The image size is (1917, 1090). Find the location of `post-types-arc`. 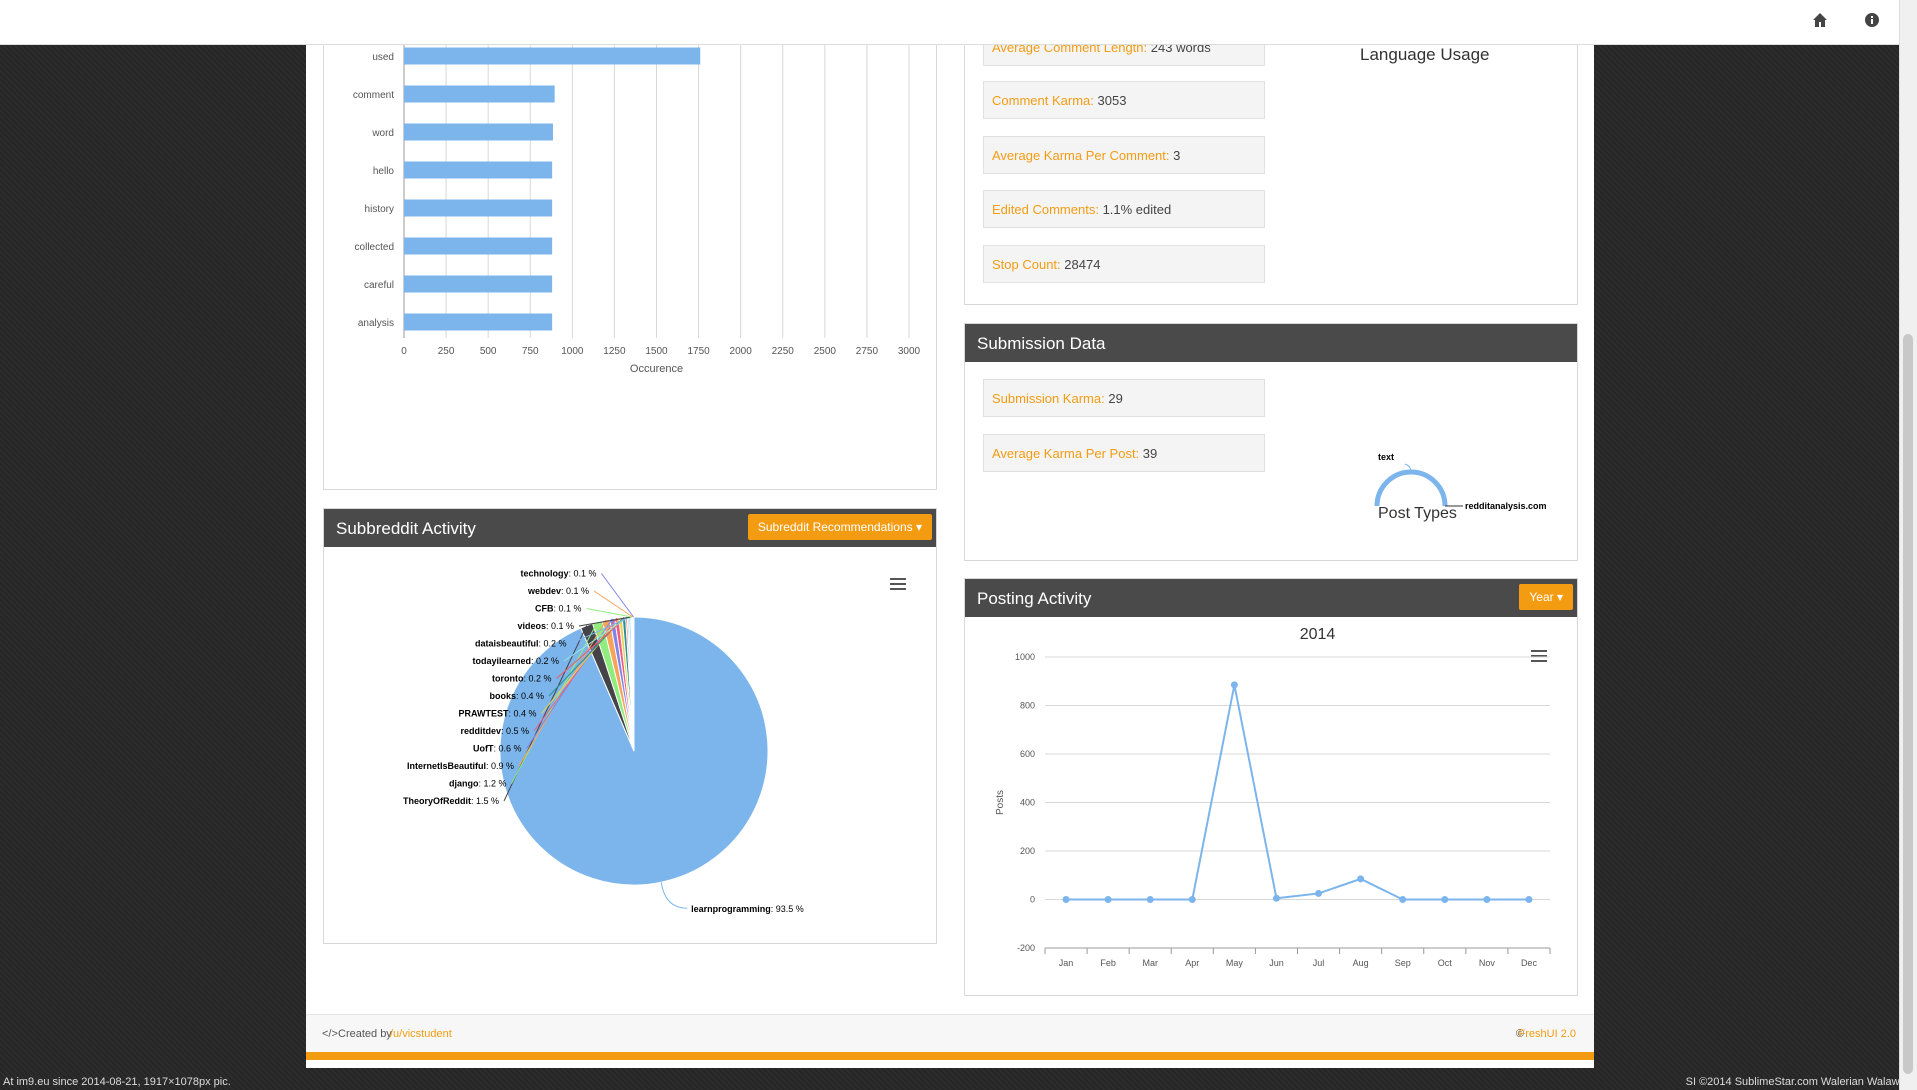

post-types-arc is located at coordinates (1411, 488).